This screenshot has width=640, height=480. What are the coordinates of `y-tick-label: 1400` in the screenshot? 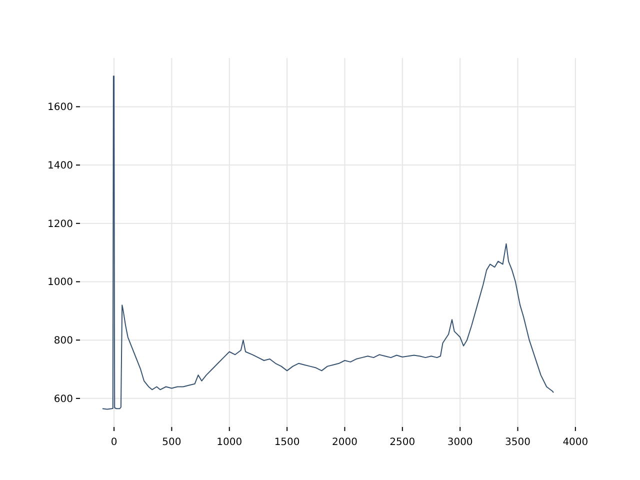 It's located at (60, 166).